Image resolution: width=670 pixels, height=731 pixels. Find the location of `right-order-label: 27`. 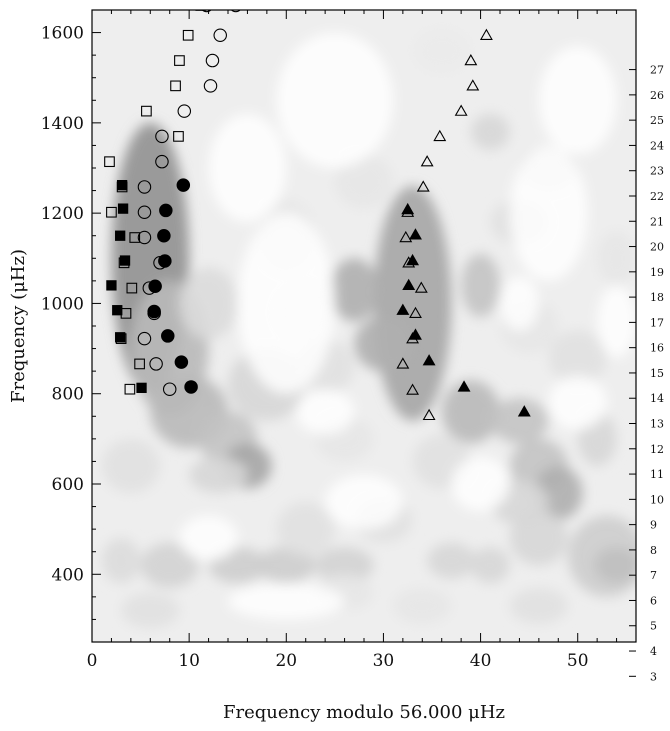

right-order-label: 27 is located at coordinates (657, 70).